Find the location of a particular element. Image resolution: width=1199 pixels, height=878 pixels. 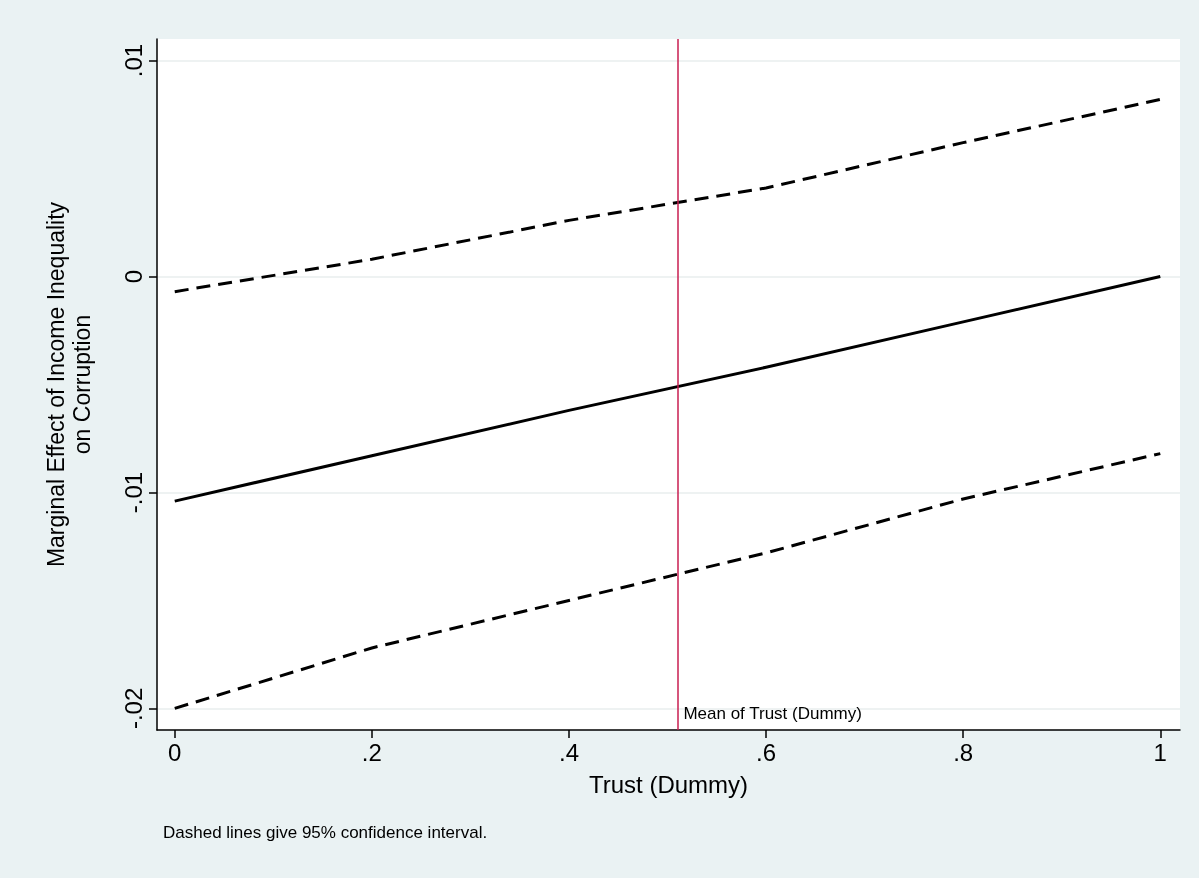

x-axis-title: Trust (Dummy) is located at coordinates (668, 784).